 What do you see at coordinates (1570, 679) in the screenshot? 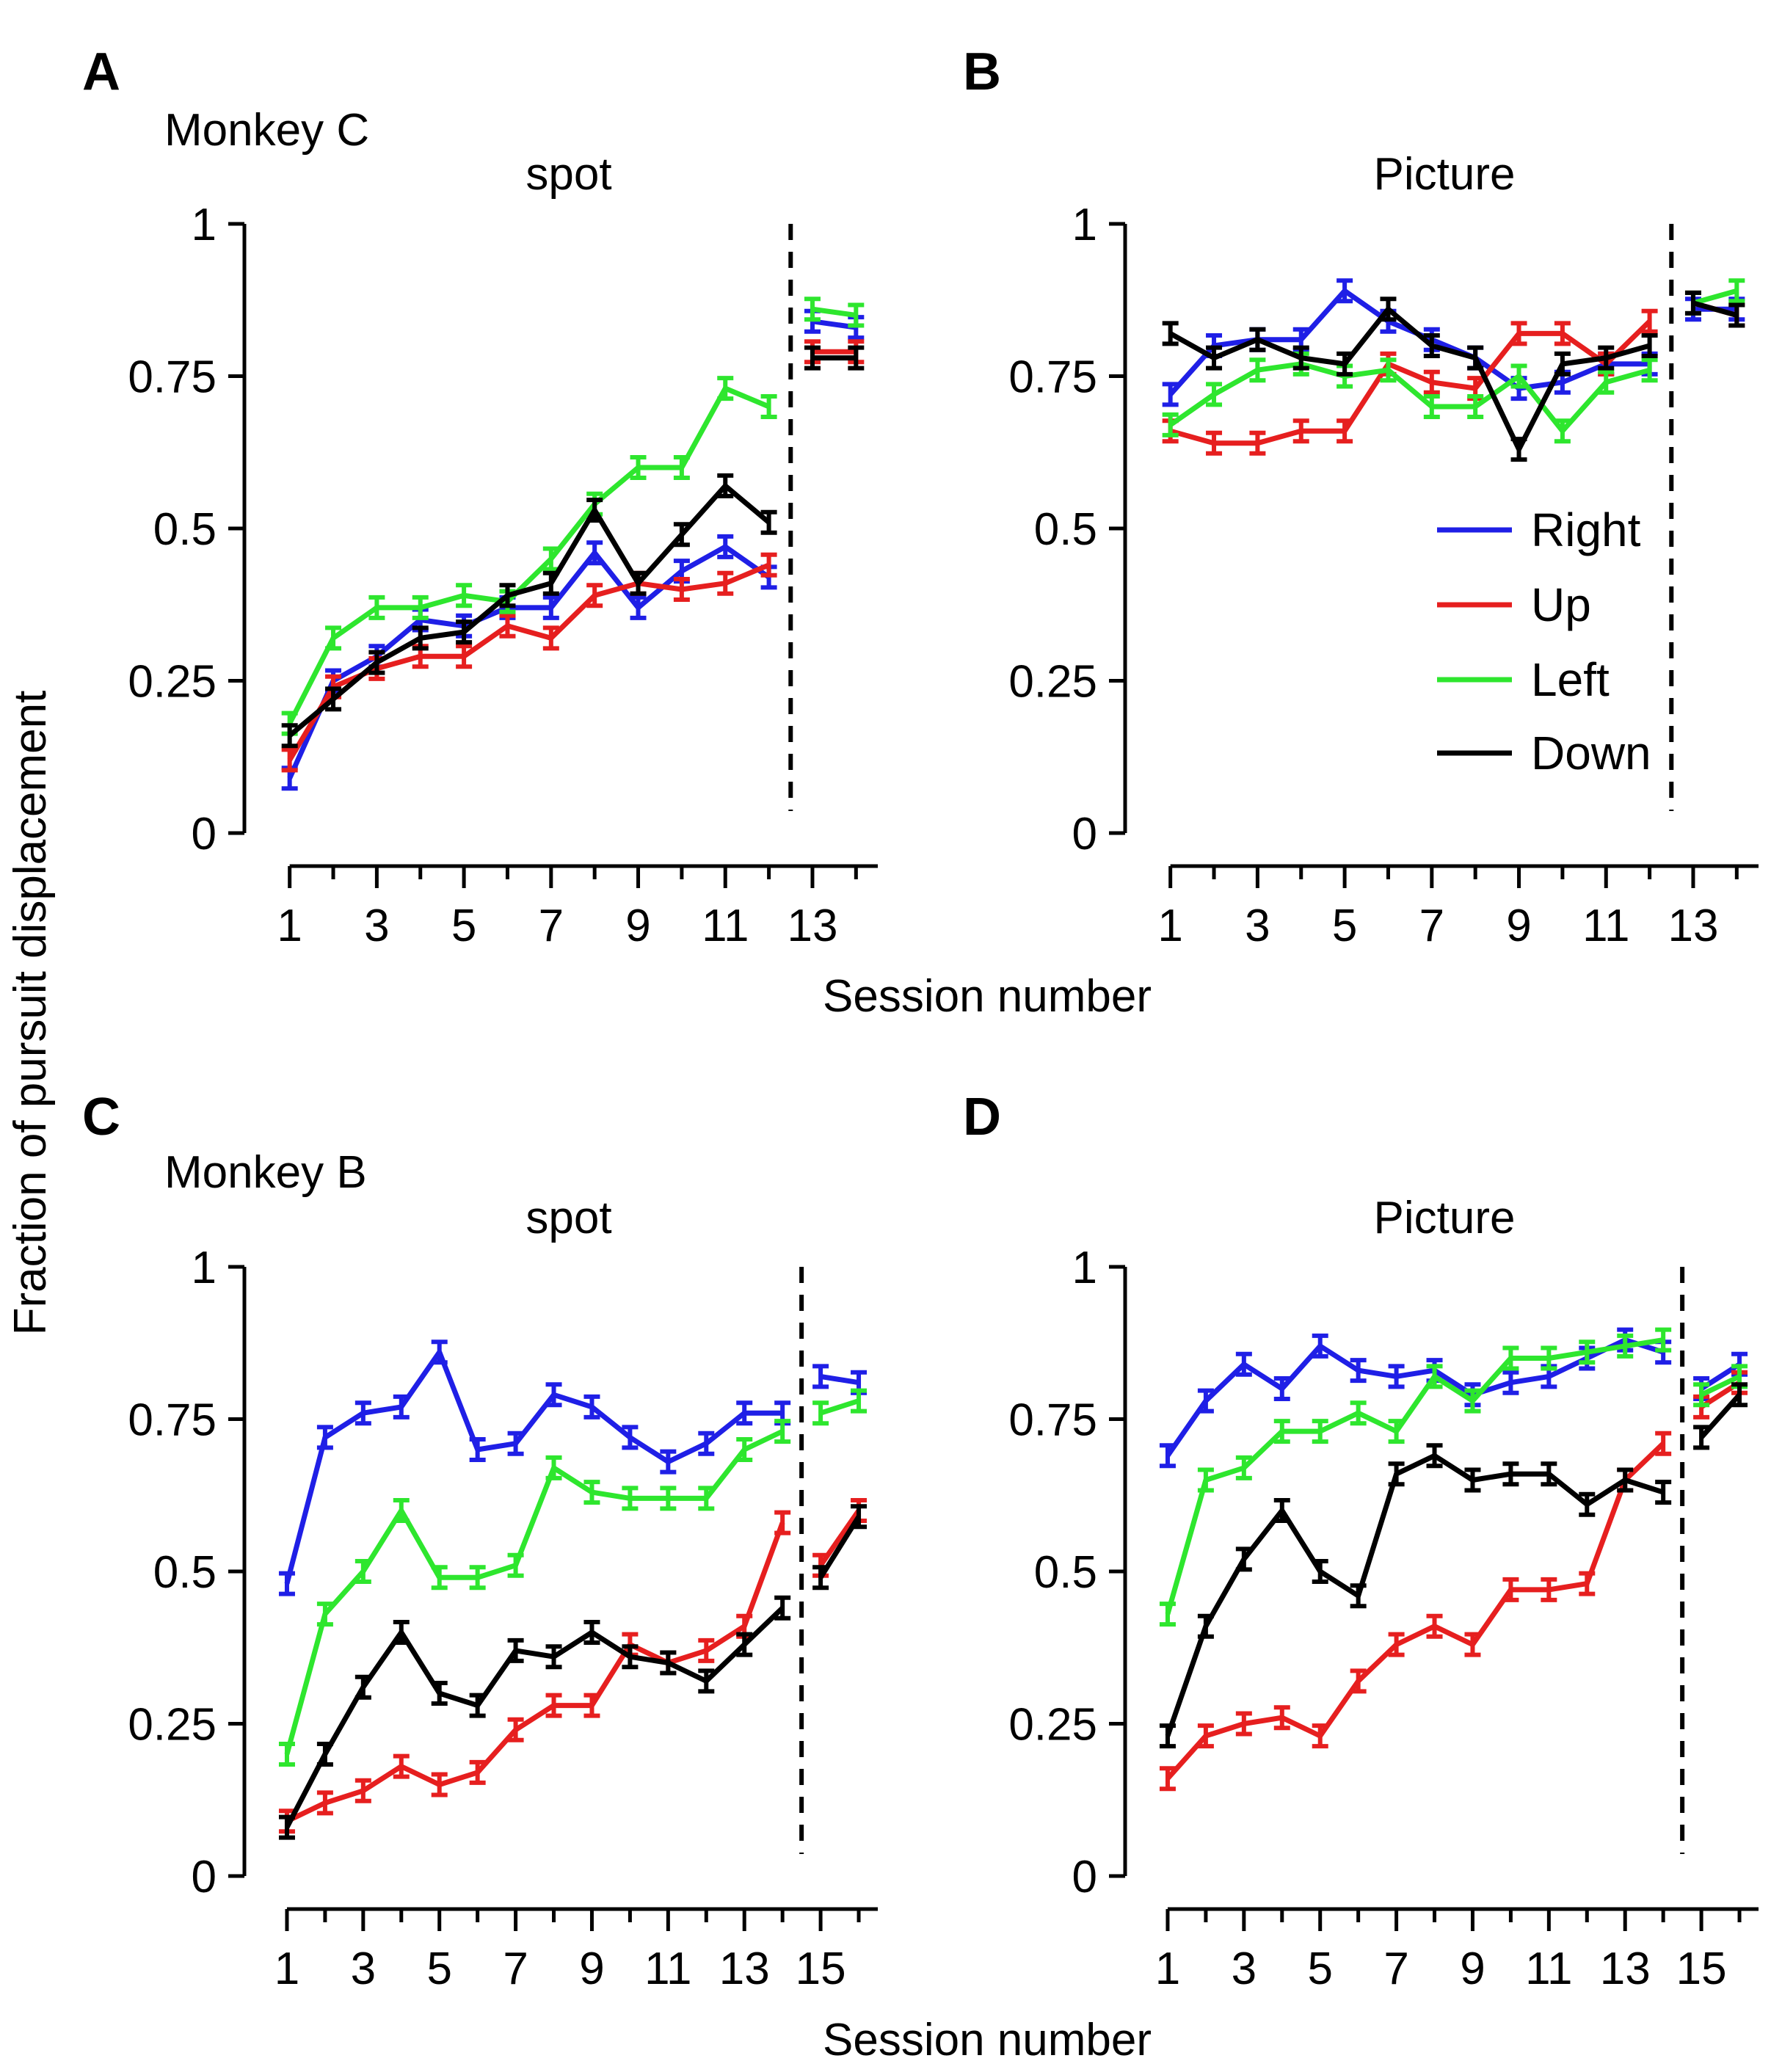
I see `legend-label-left: Left` at bounding box center [1570, 679].